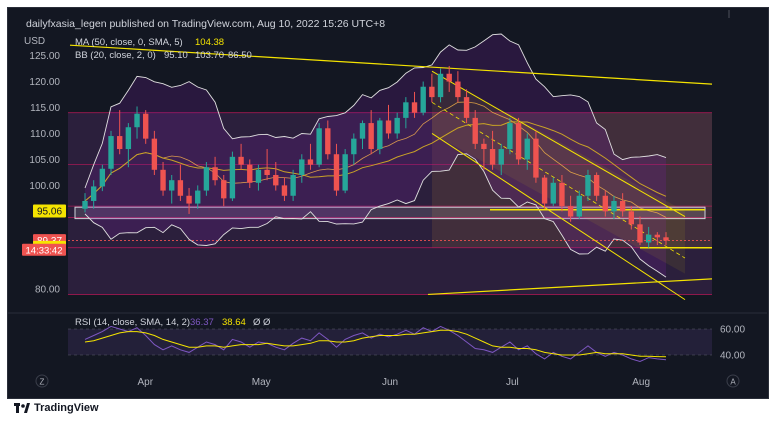 Image resolution: width=775 pixels, height=431 pixels. I want to click on price-tick-label: 105.00, so click(44, 160).